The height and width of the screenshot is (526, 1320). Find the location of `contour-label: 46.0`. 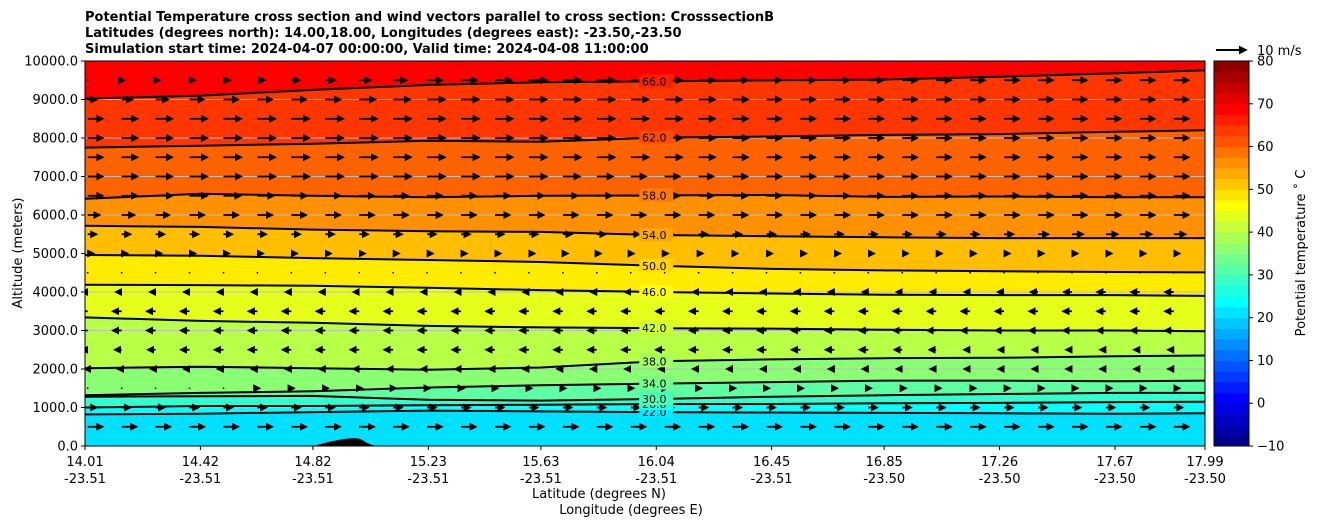

contour-label: 46.0 is located at coordinates (654, 292).